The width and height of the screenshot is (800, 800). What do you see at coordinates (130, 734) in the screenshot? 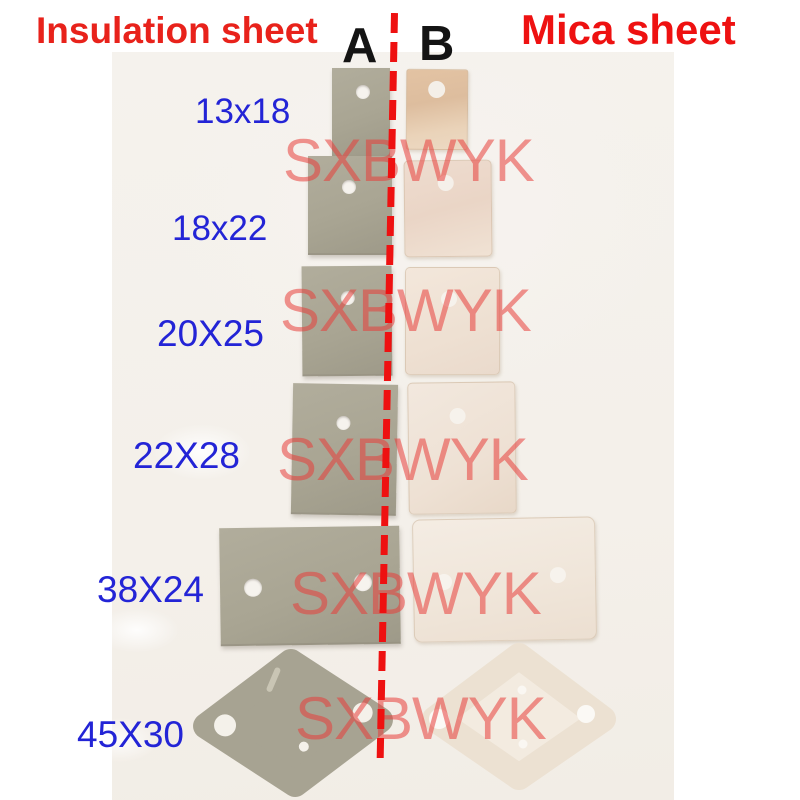
I see `size-label-45x30: 45X30` at bounding box center [130, 734].